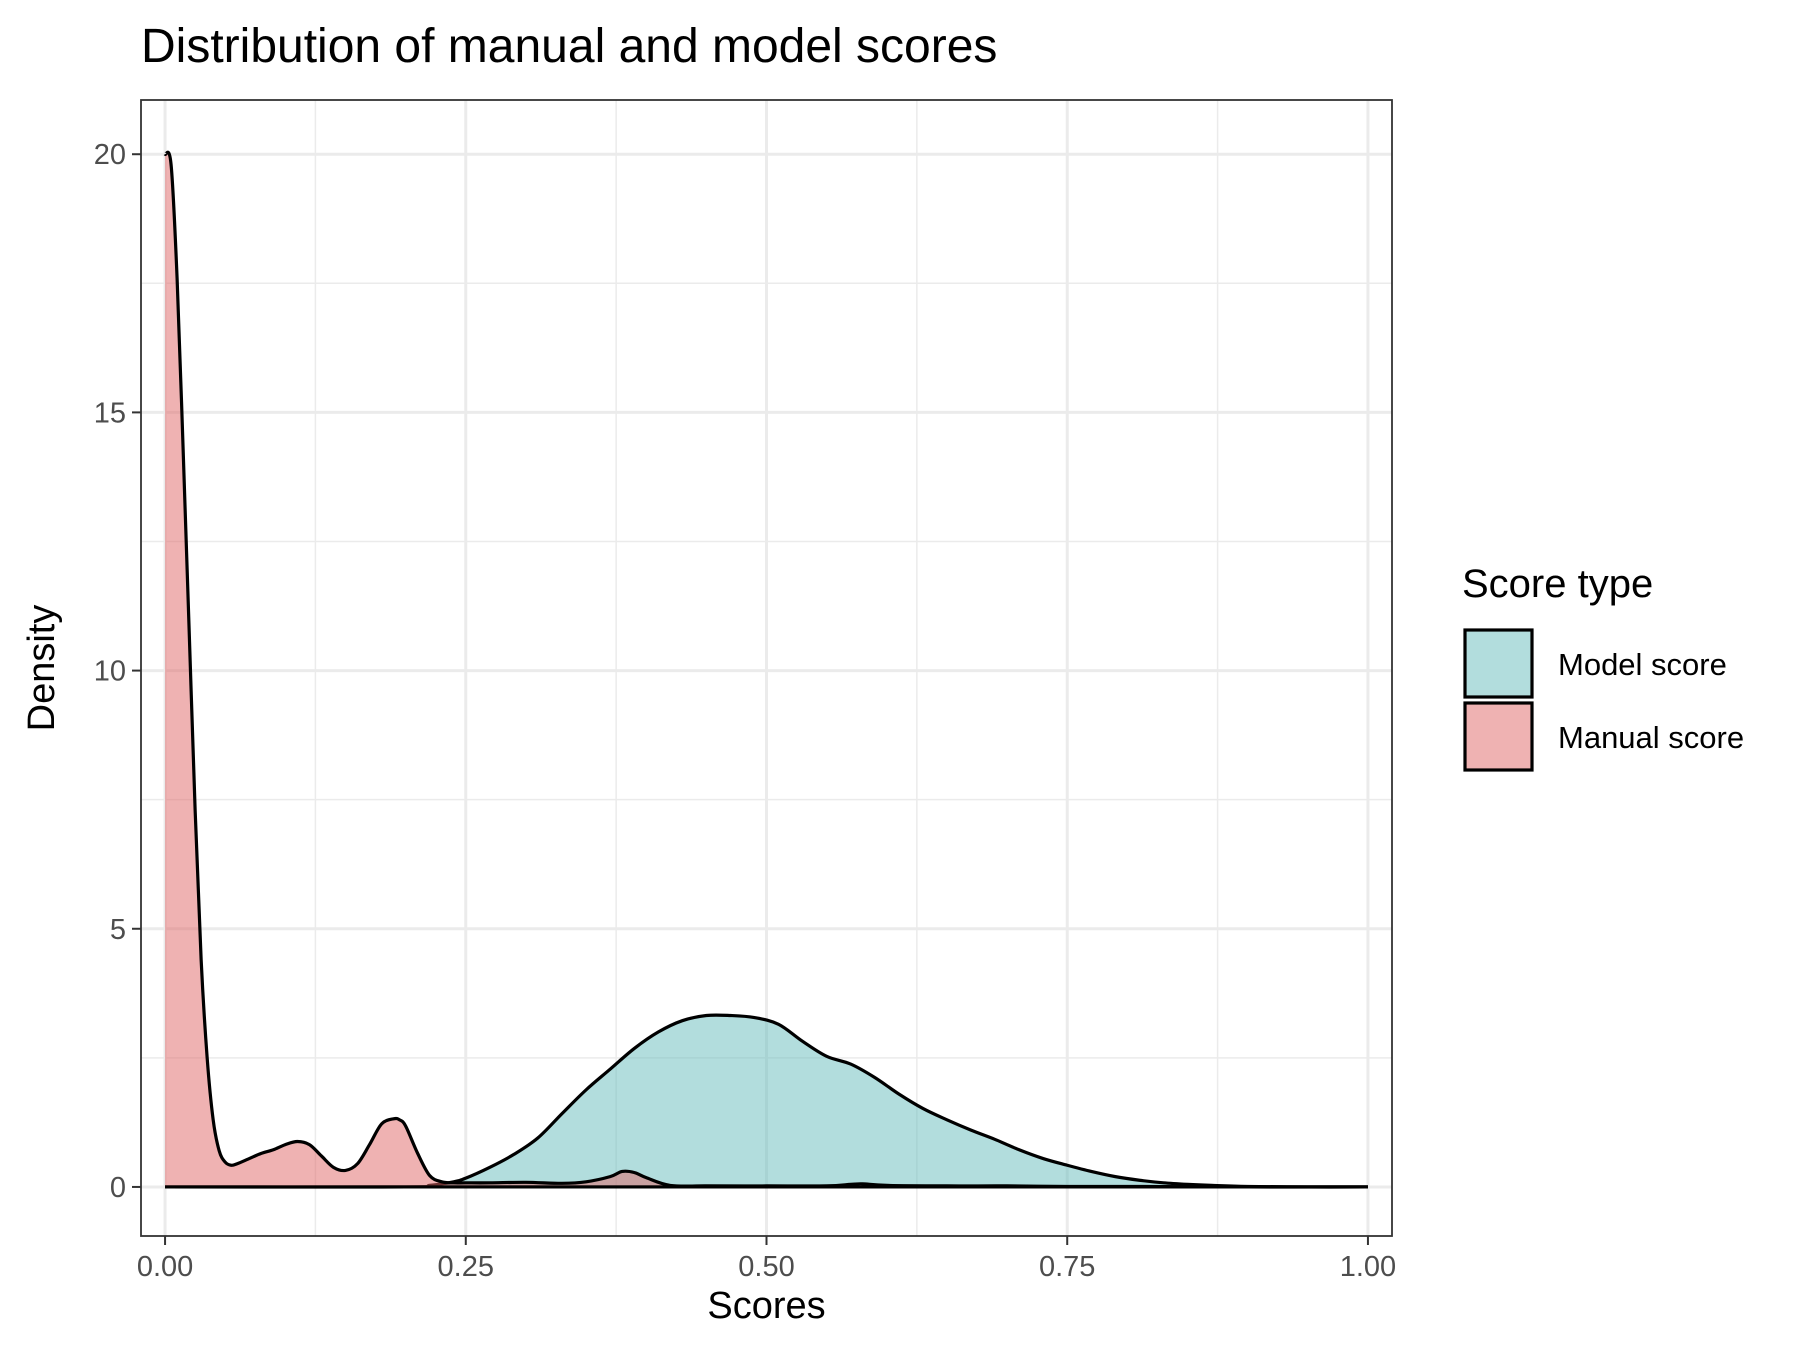 The image size is (1800, 1350). Describe the element at coordinates (1651, 737) in the screenshot. I see `legend-label-manual-score: Manual score` at that location.